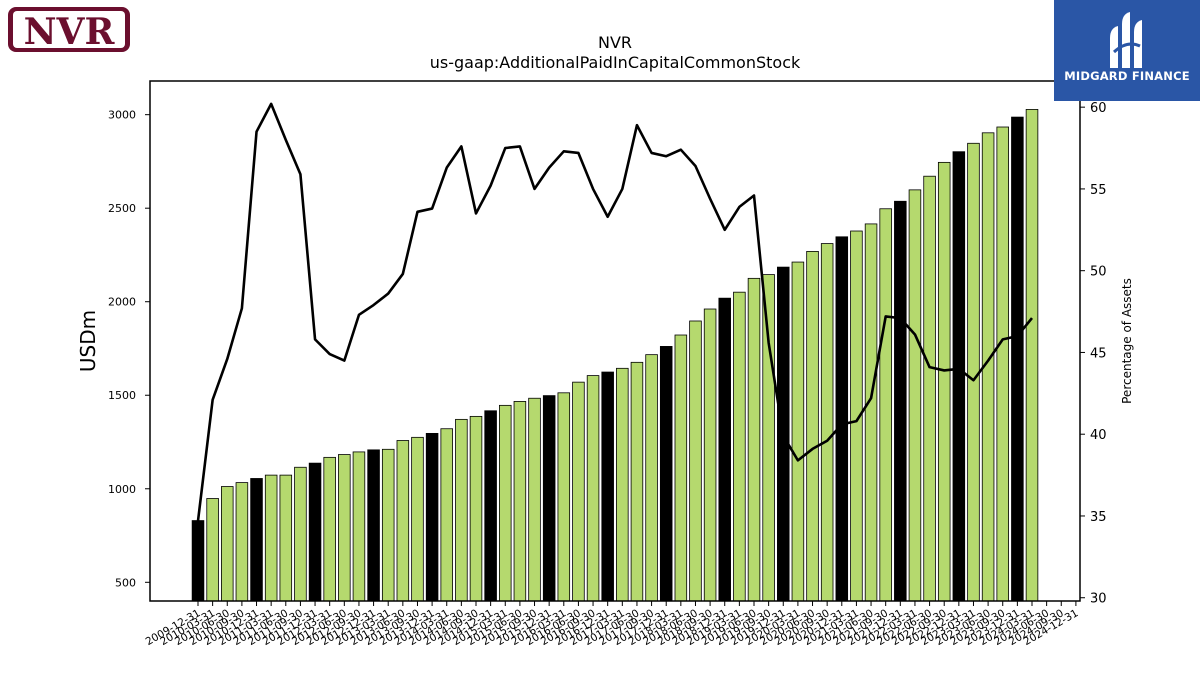 Image resolution: width=1200 pixels, height=675 pixels. Describe the element at coordinates (122, 208) in the screenshot. I see `y-tick-label: 2500` at that location.